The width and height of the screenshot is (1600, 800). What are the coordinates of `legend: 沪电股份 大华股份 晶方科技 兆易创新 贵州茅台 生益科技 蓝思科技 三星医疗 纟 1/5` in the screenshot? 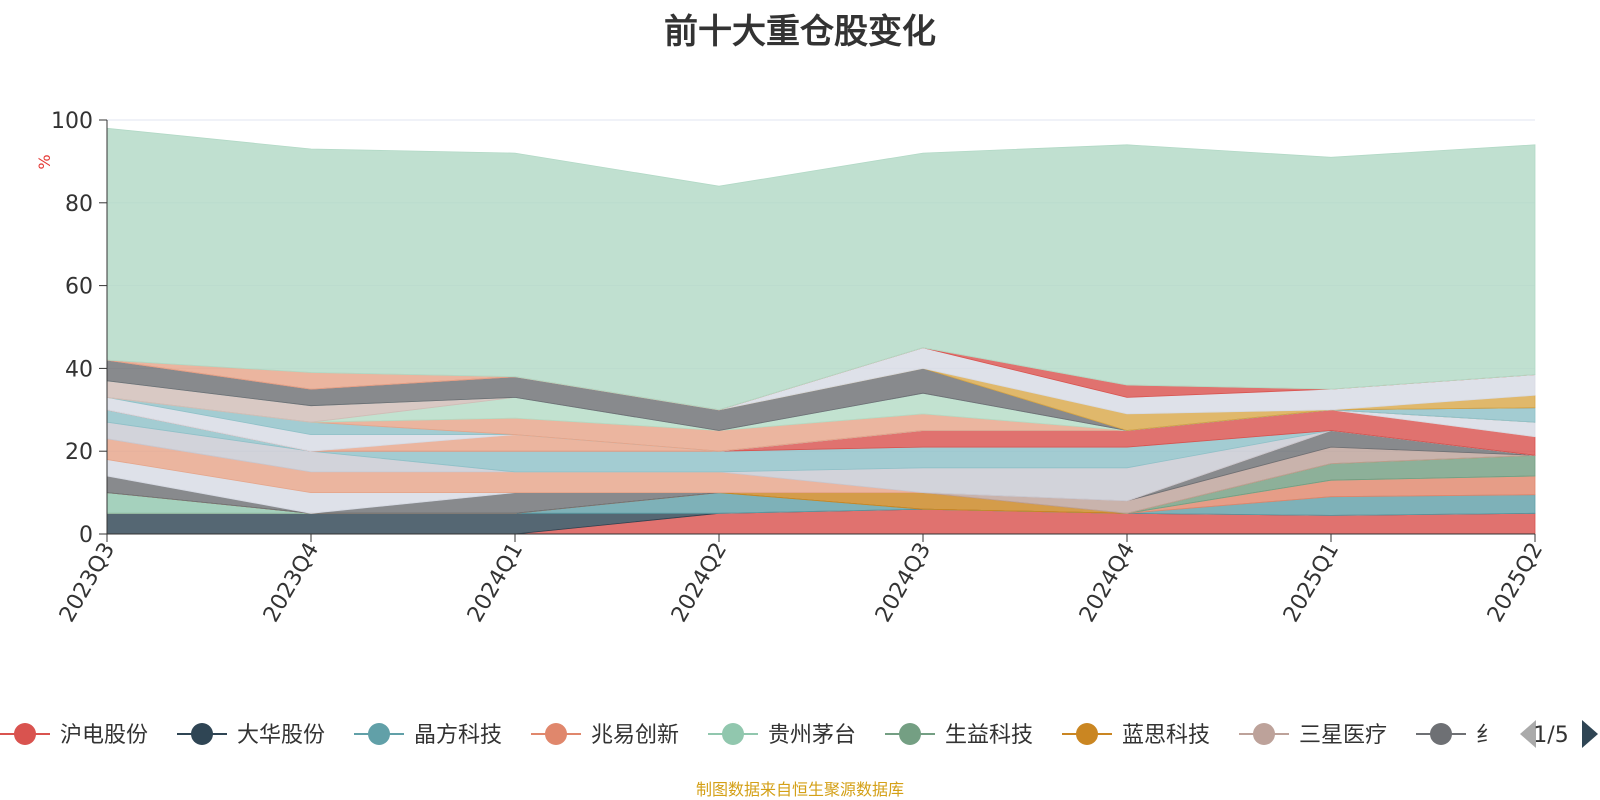 It's located at (799, 734).